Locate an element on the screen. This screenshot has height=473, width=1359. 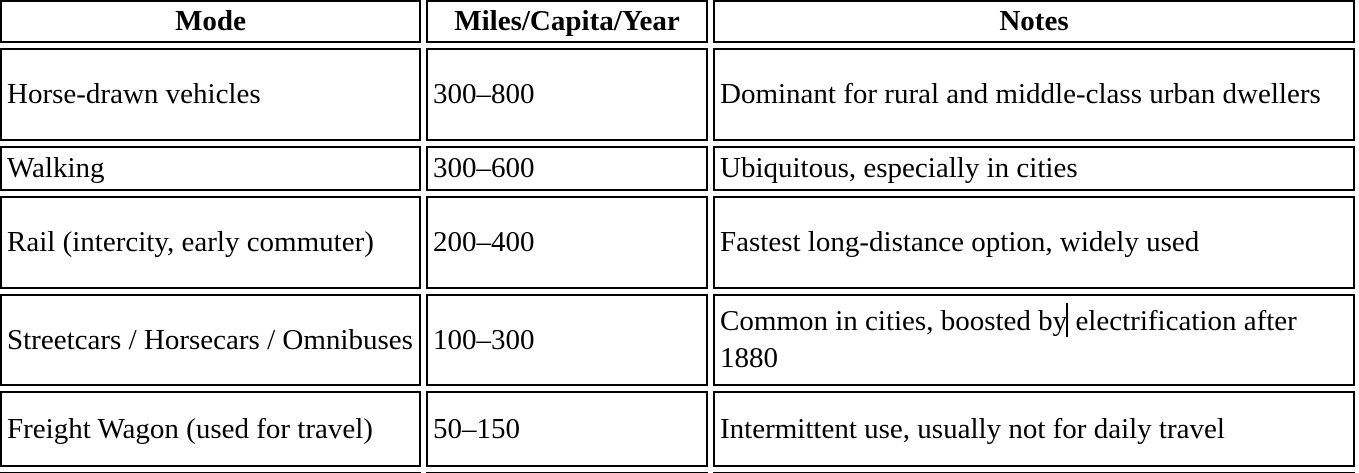
cell-miles: 100–300 is located at coordinates (567, 340).